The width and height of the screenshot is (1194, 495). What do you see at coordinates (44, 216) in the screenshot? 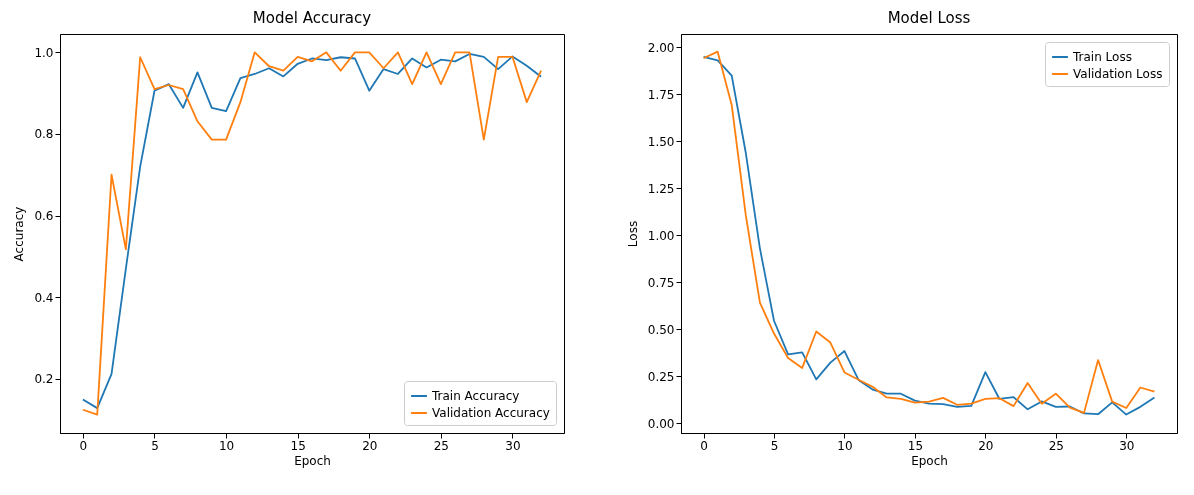
I see `y-tick-label: 0.6` at bounding box center [44, 216].